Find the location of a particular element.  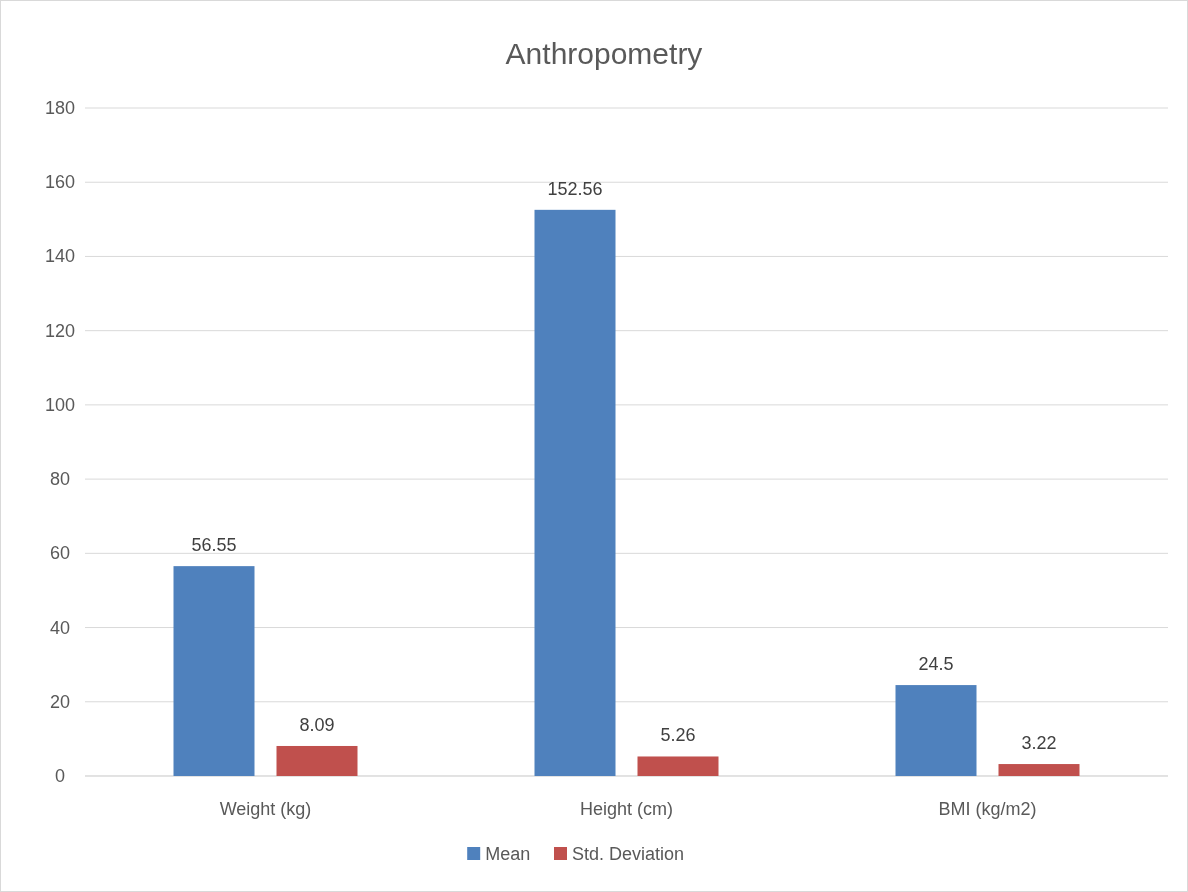

x-tick-label: Weight (kg) is located at coordinates (265, 809).